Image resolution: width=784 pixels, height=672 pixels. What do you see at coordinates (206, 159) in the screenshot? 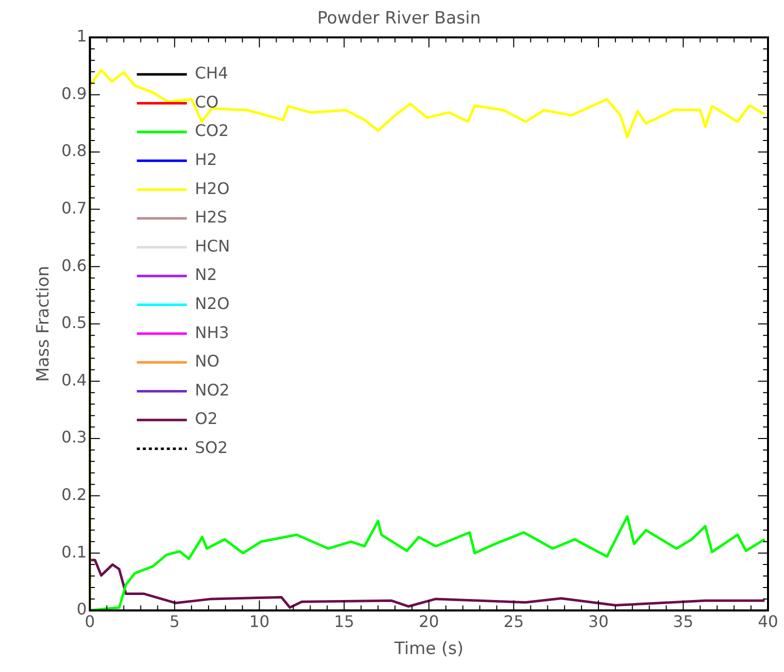
I see `legend-label: H2` at bounding box center [206, 159].